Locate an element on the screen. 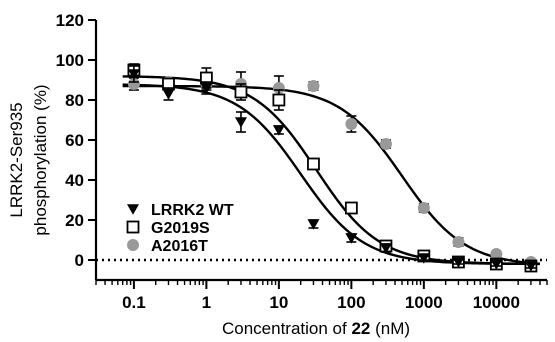 The width and height of the screenshot is (555, 342). y-axis-title: LRRK2-Ser935 is located at coordinates (16, 159).